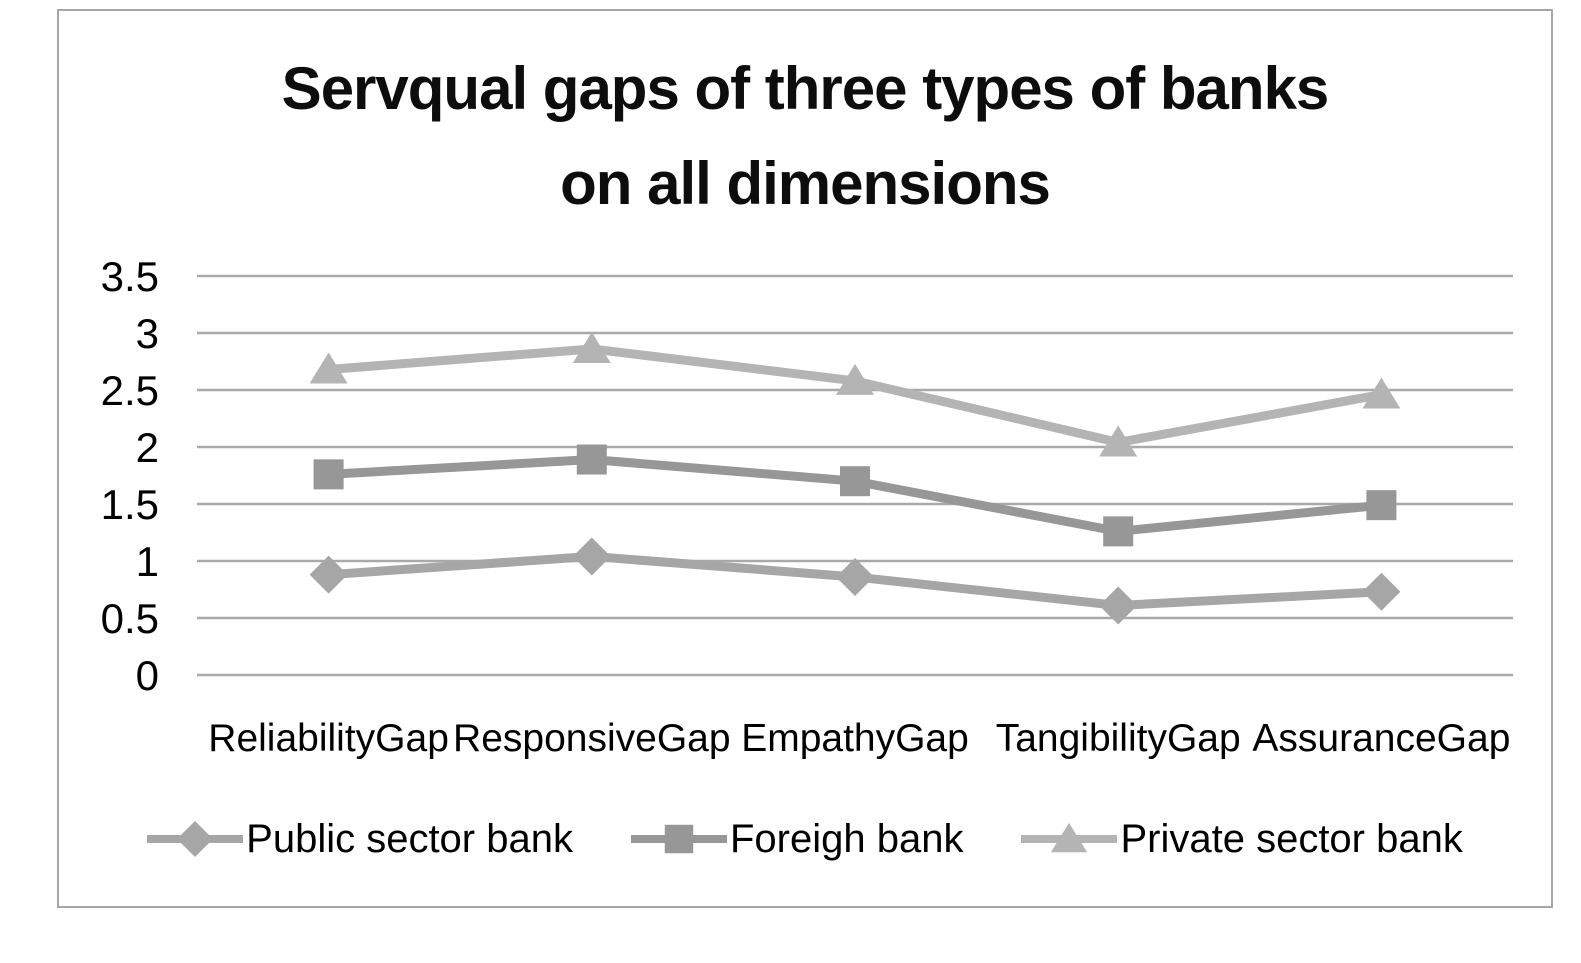 The image size is (1581, 963). What do you see at coordinates (147, 447) in the screenshot?
I see `y-tick-label: 2` at bounding box center [147, 447].